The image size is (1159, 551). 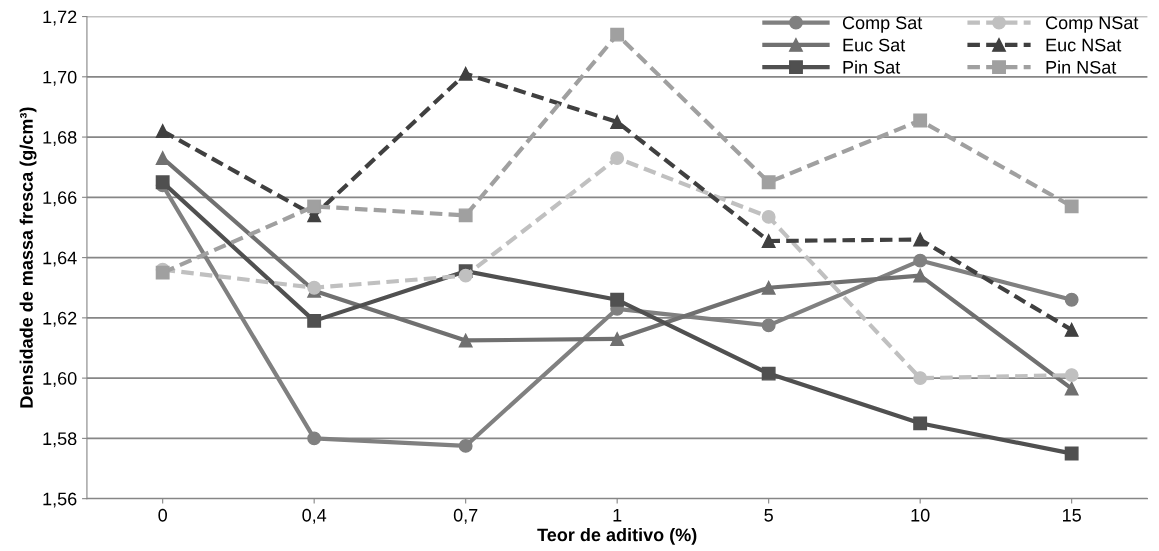 What do you see at coordinates (60, 78) in the screenshot?
I see `y-tick-label: 1,70` at bounding box center [60, 78].